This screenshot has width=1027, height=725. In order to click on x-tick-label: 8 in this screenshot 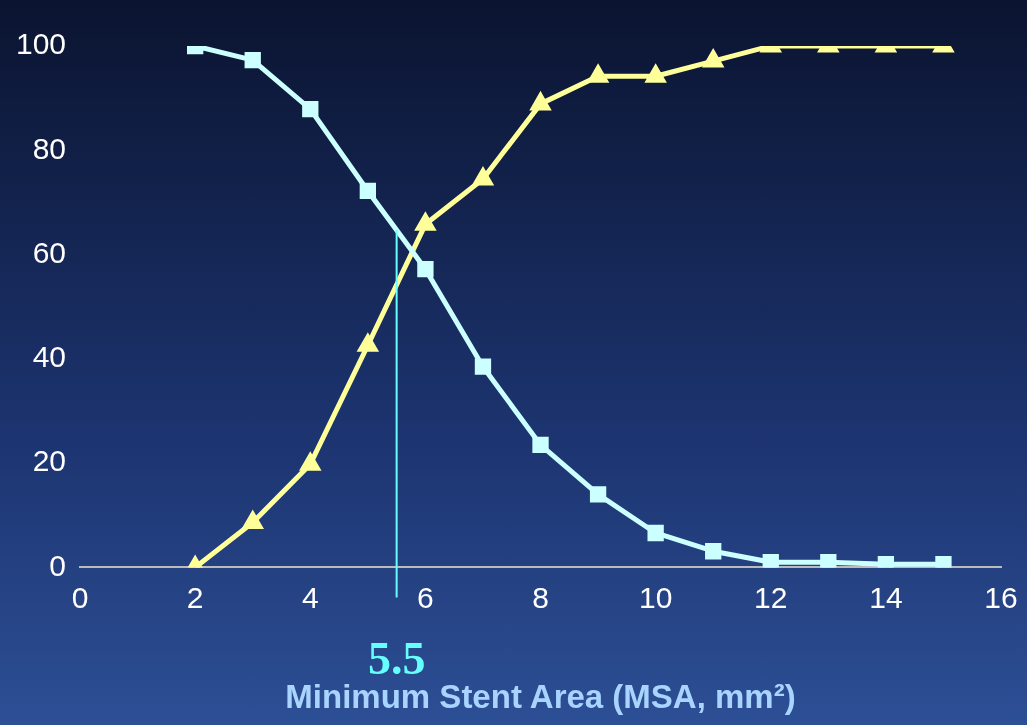, I will do `click(540, 597)`.